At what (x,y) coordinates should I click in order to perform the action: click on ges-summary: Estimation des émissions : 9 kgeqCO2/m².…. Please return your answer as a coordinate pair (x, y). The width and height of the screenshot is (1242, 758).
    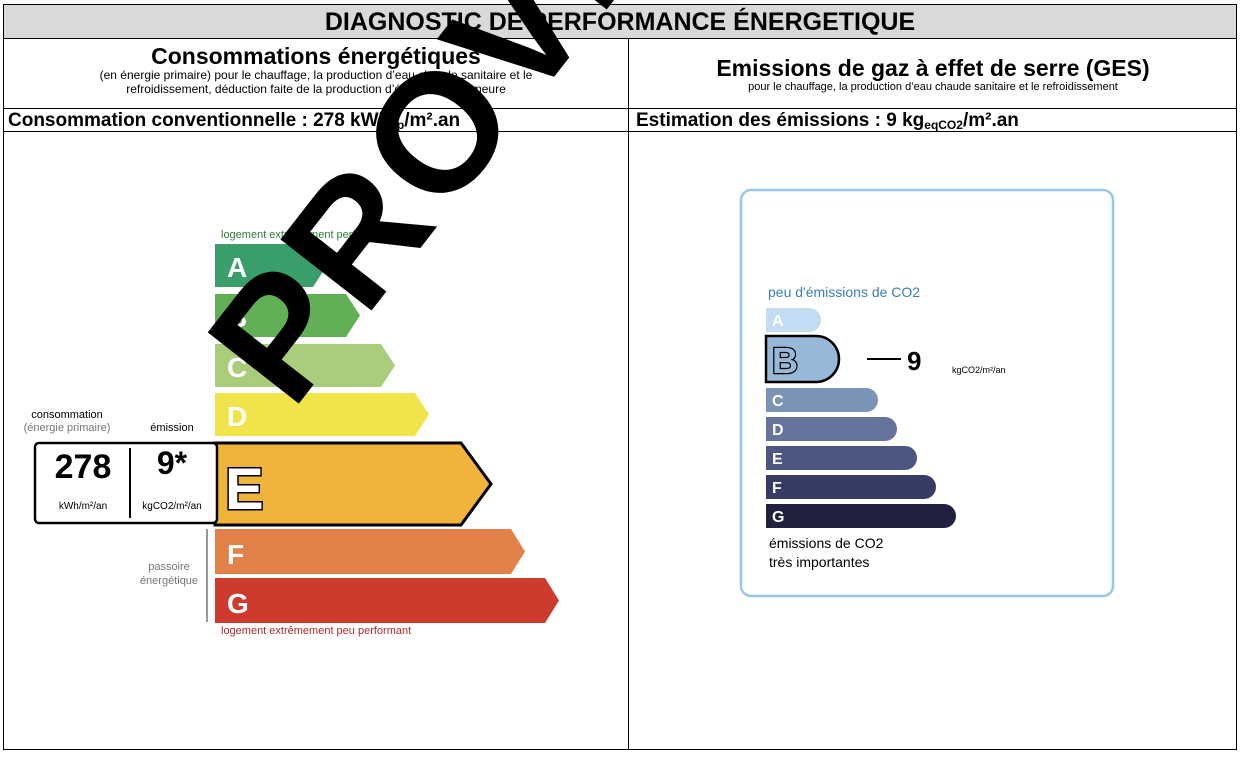
    Looking at the image, I should click on (827, 123).